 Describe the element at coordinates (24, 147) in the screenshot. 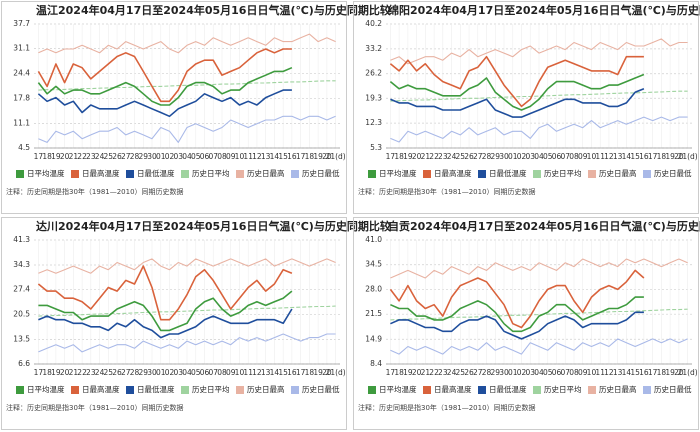

I see `y-tick-label: 4.5` at that location.